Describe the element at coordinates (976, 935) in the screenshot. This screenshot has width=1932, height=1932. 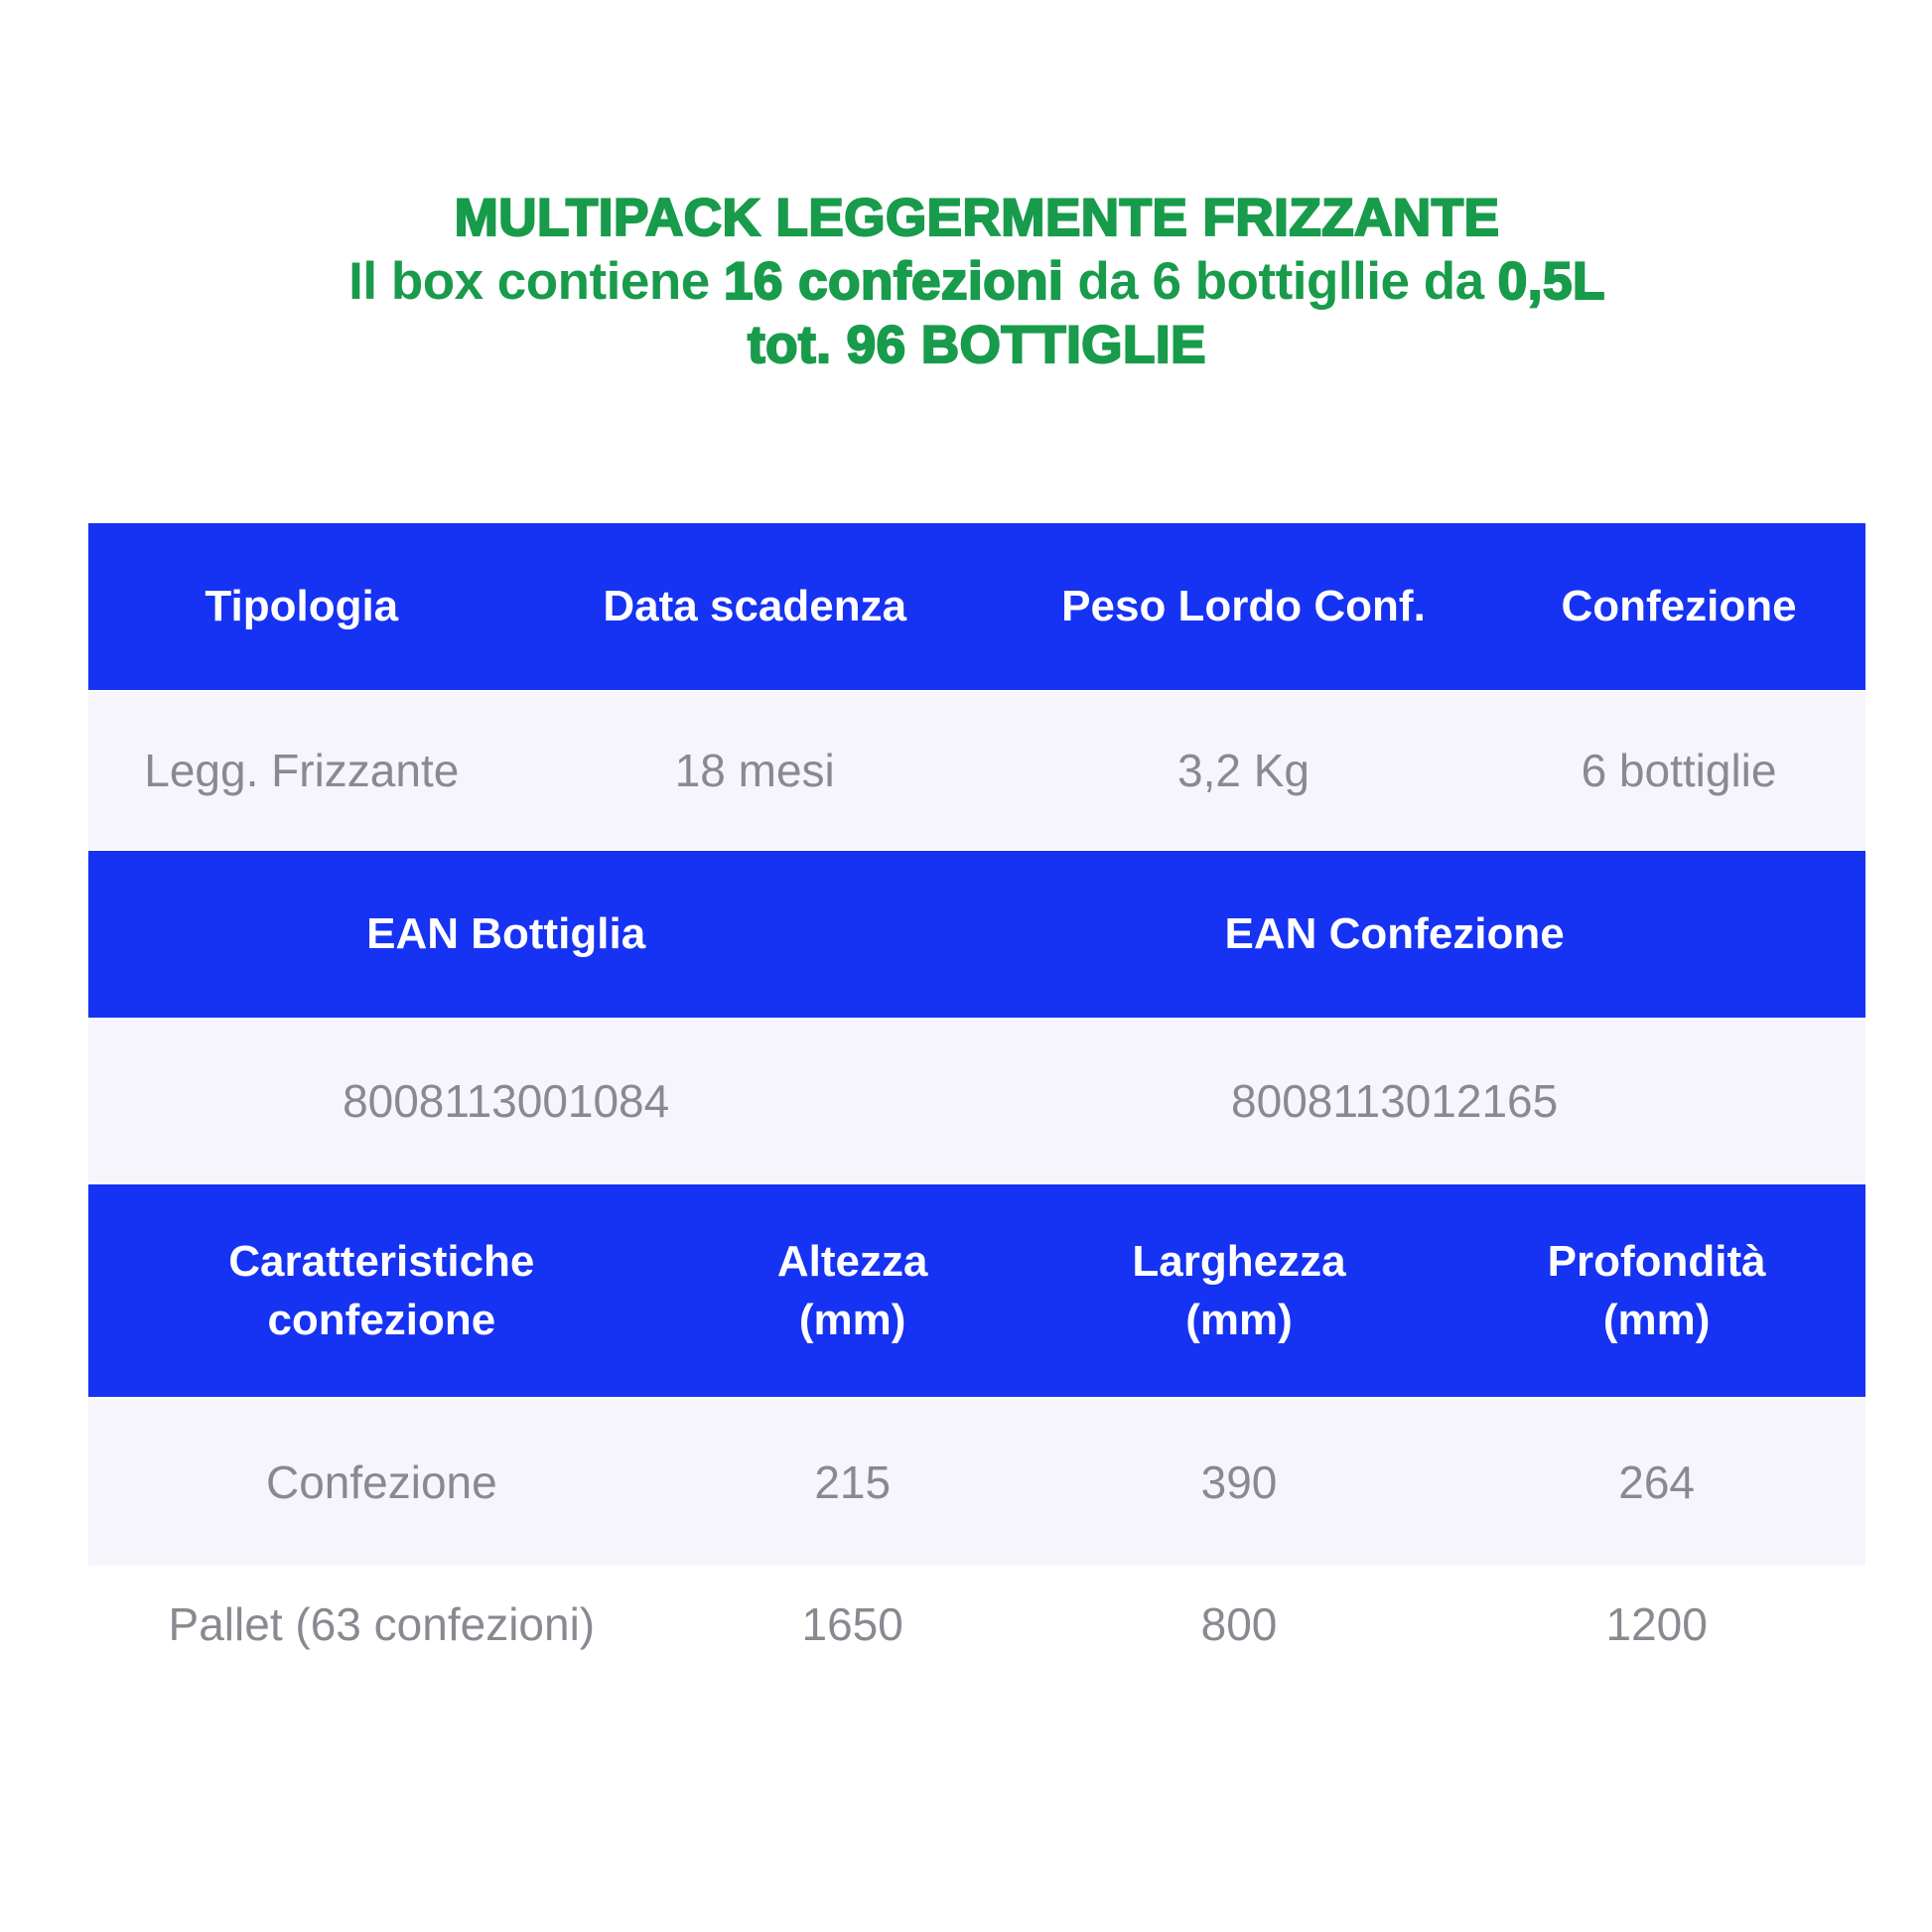
I see `ean-header-row: EAN Bottiglia EAN Confezione` at that location.